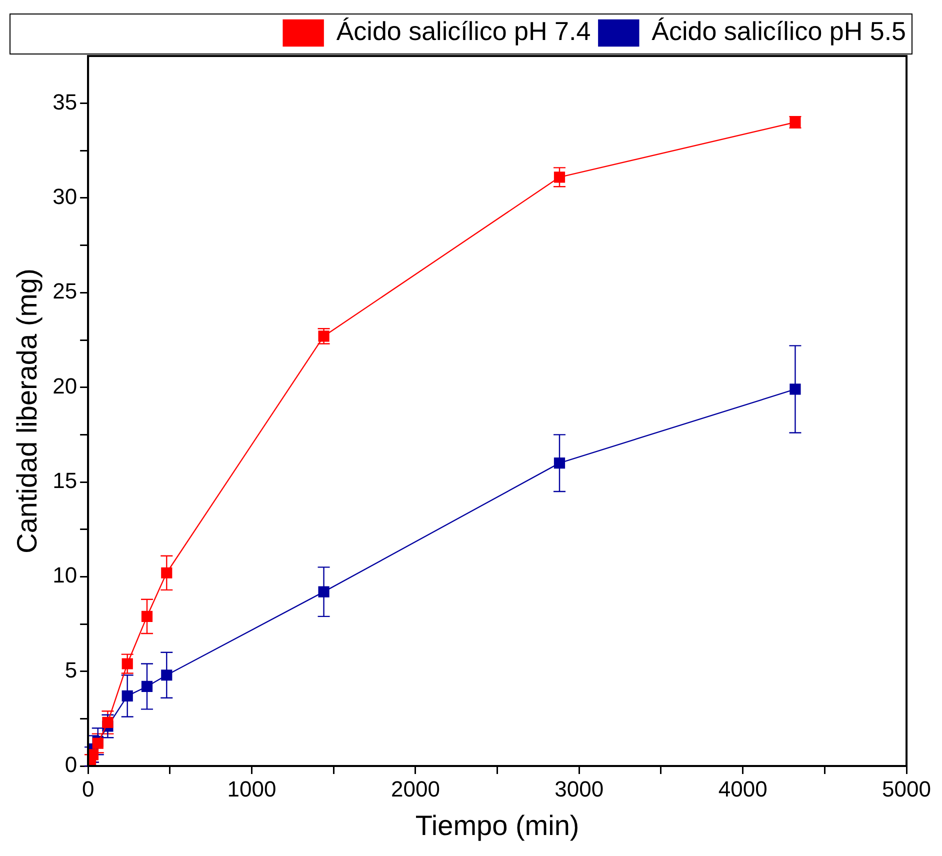 Image resolution: width=942 pixels, height=856 pixels. Describe the element at coordinates (71, 669) in the screenshot. I see `y-tick-label: 5` at that location.